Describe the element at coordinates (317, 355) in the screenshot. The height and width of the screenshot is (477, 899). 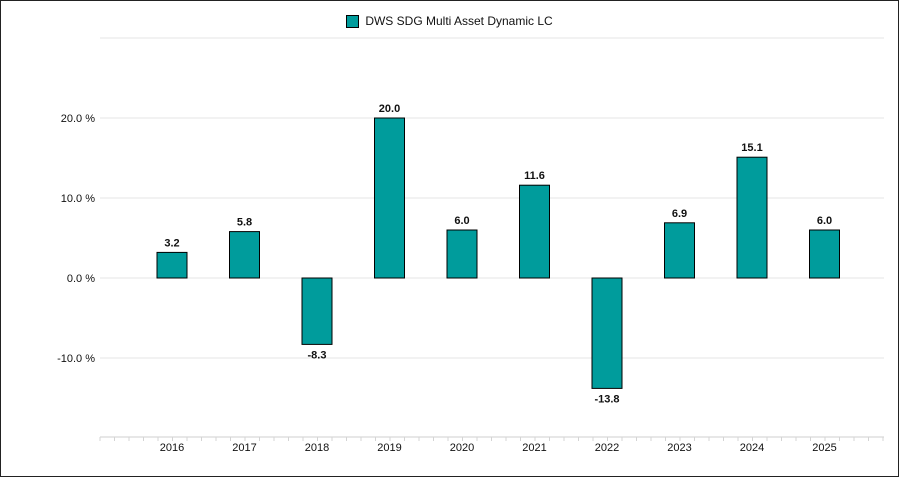
I see `data-label-2018: -8.3` at that location.